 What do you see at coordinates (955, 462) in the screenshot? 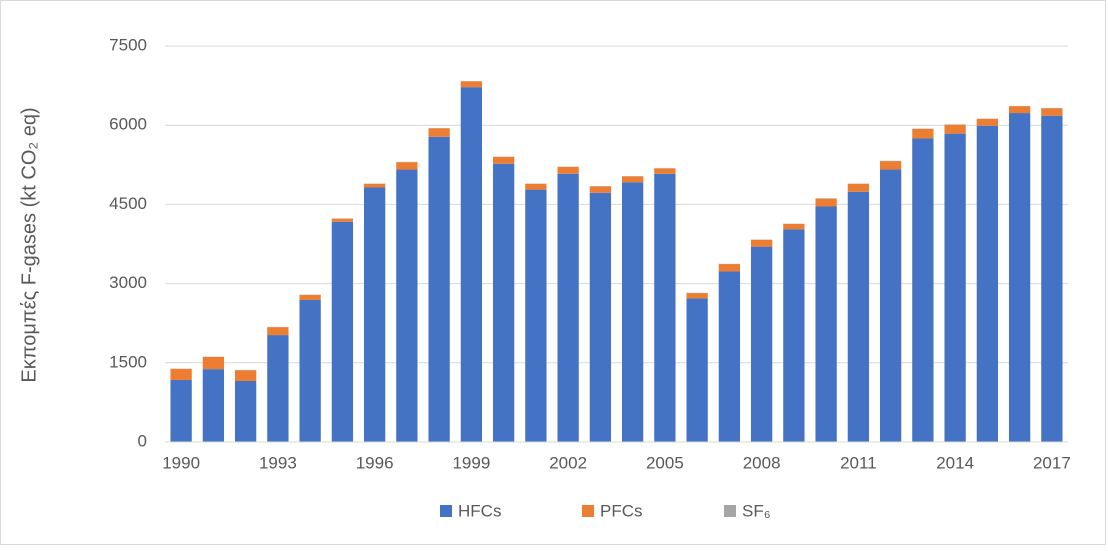
I see `x-tick-label: 2014` at bounding box center [955, 462].